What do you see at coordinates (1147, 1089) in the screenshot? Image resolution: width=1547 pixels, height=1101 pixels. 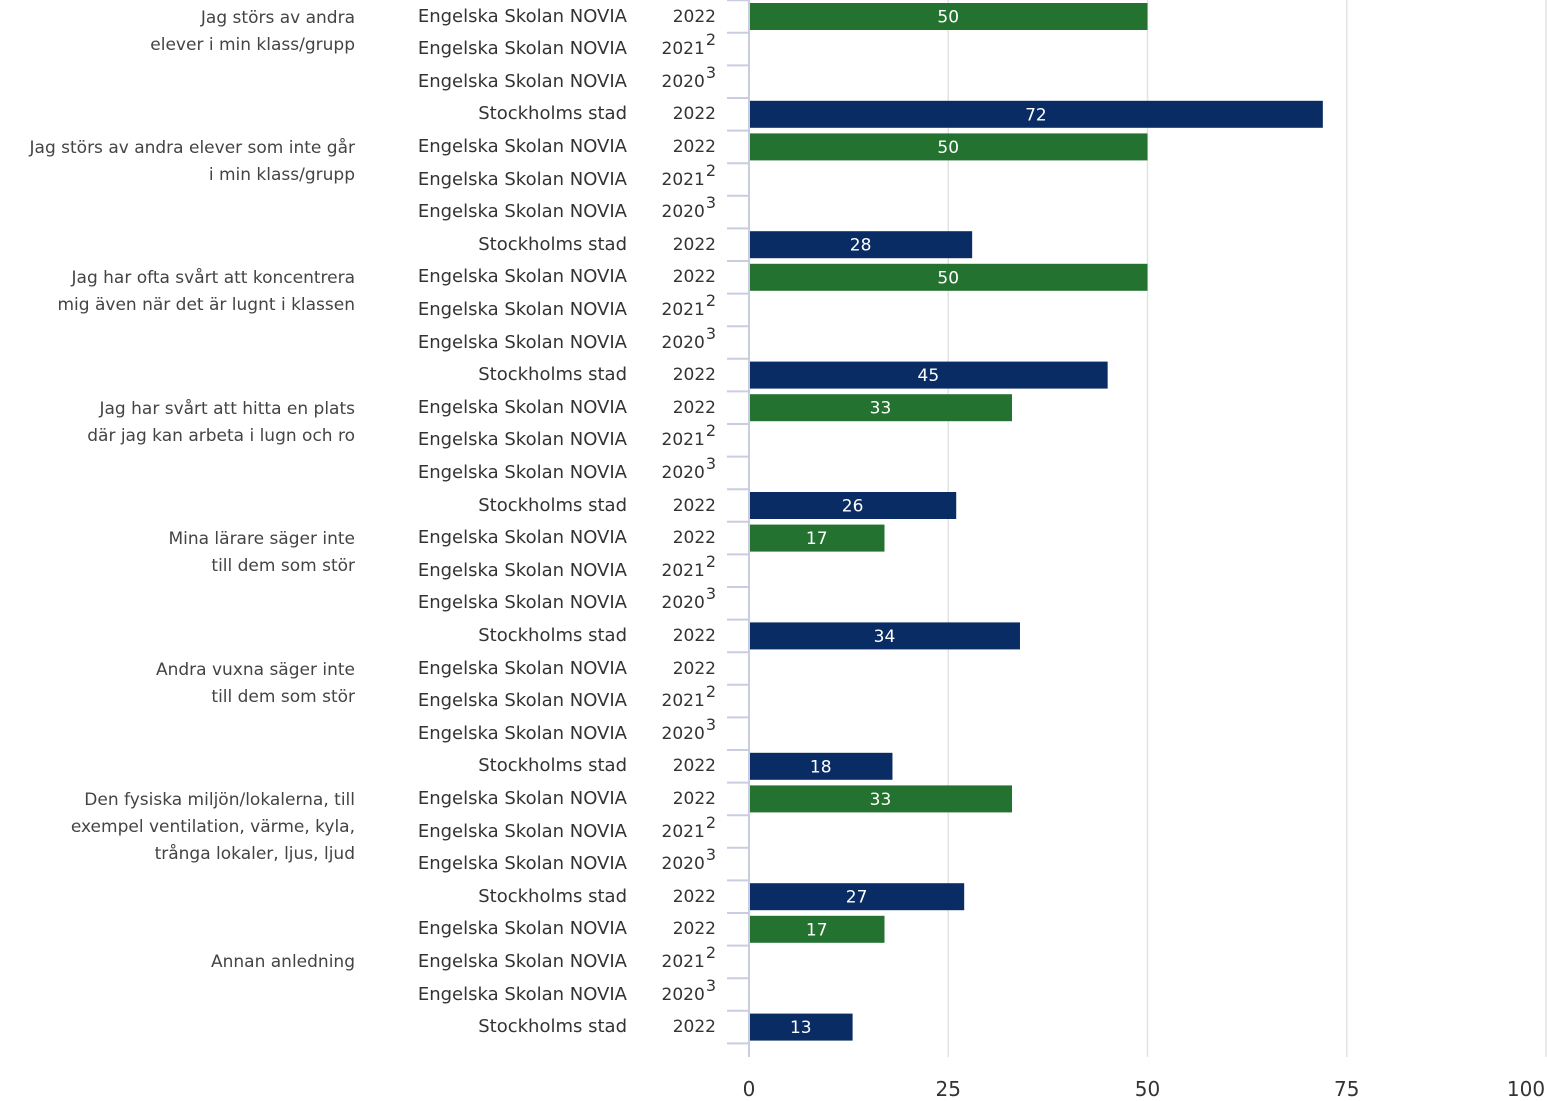 I see `x-tick-label: 50` at bounding box center [1147, 1089].